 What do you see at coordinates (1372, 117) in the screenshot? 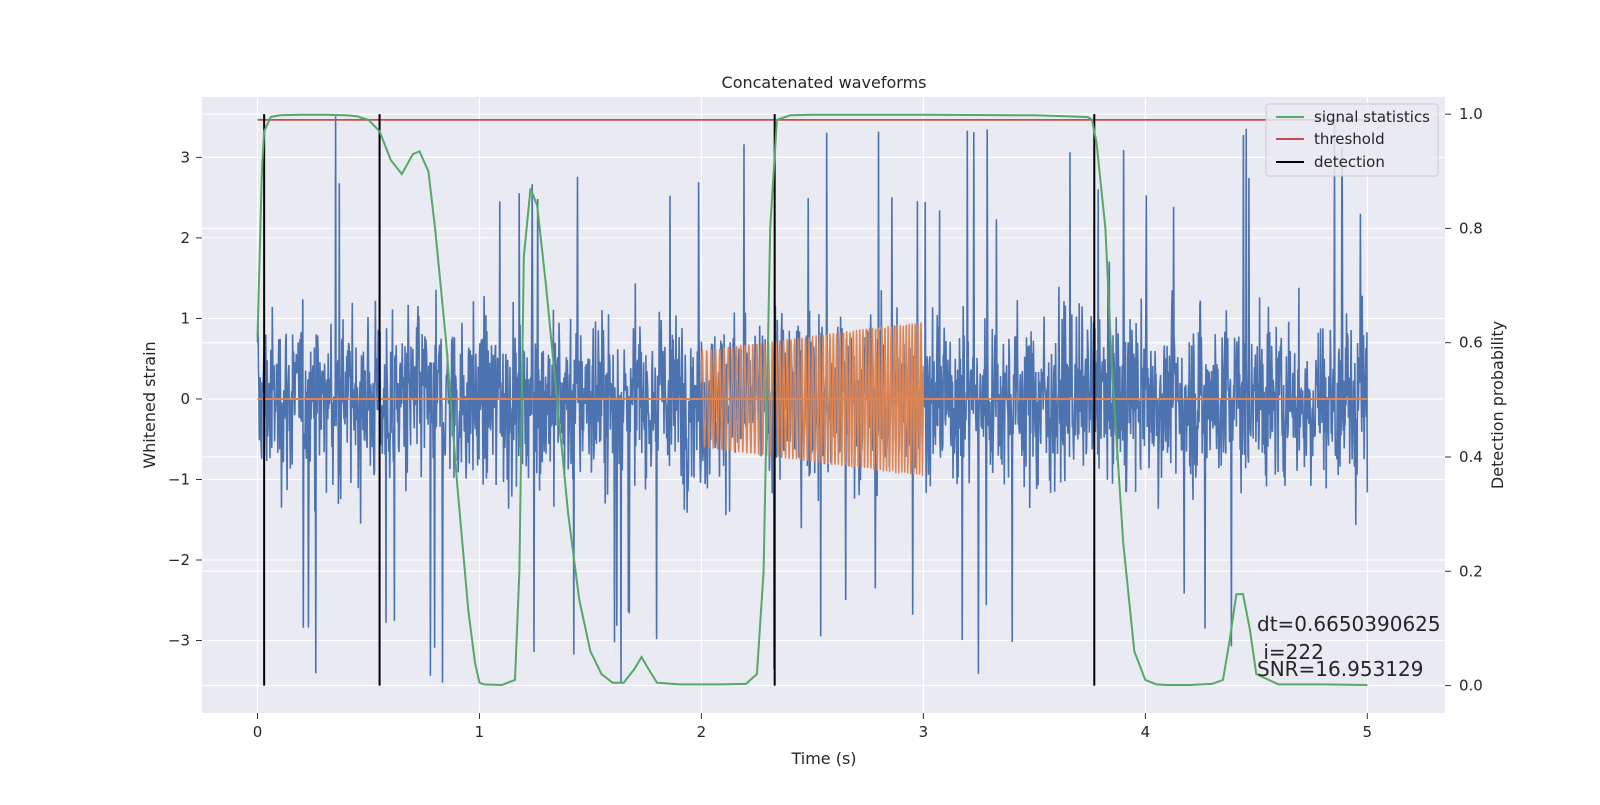
I see `legend-label-statistics: signal statistics` at bounding box center [1372, 117].